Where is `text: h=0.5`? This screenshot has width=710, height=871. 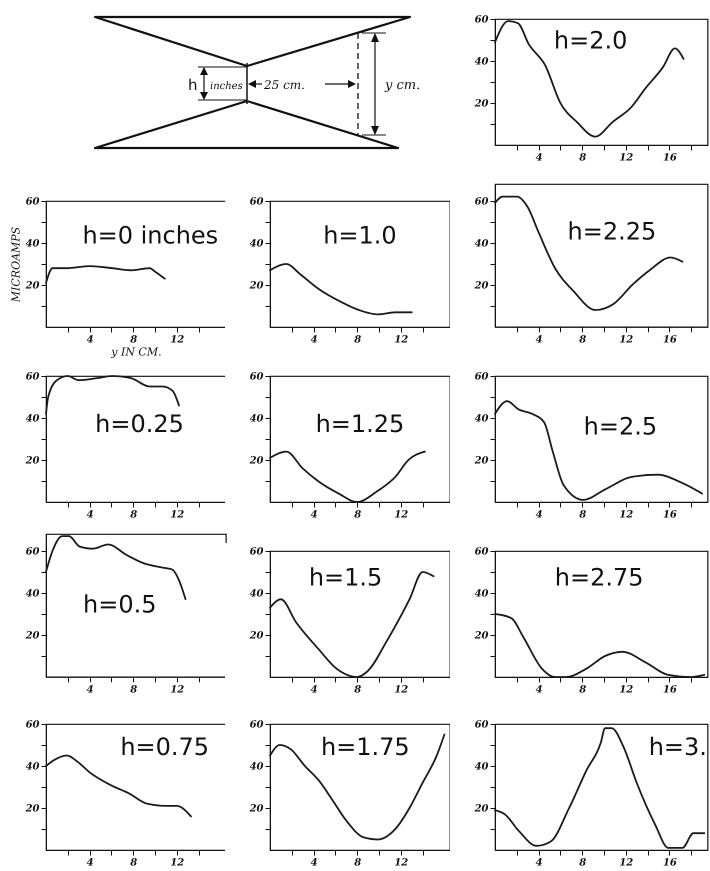
text: h=0.5 is located at coordinates (119, 604).